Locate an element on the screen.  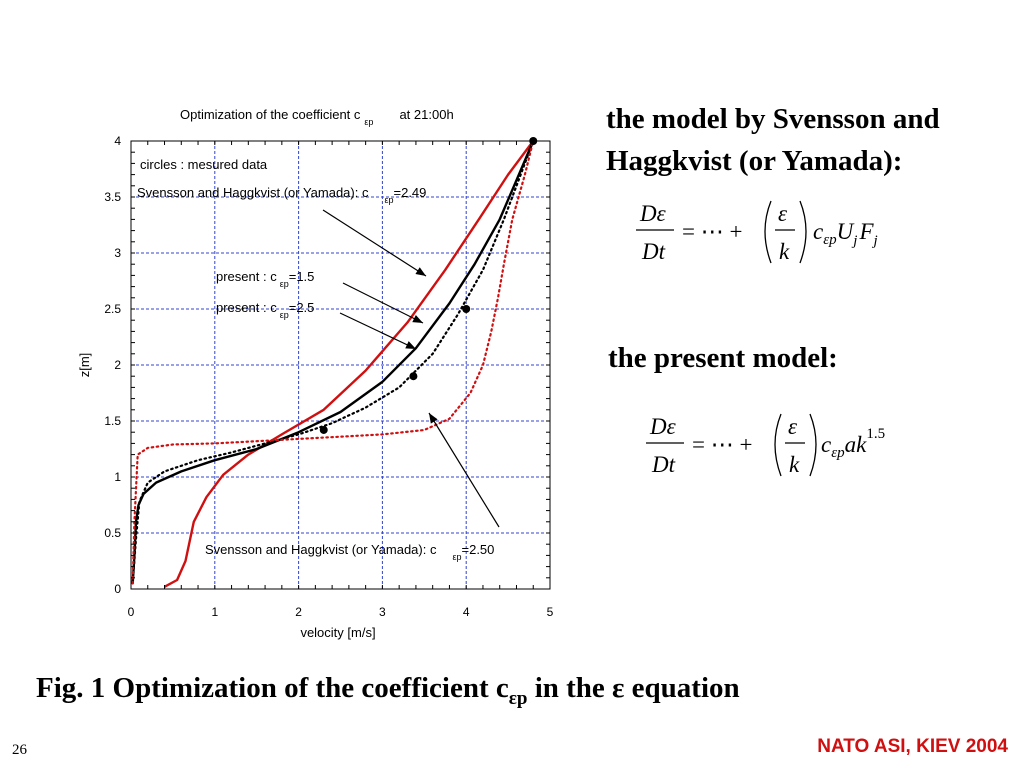
x-tick-label: 1 is located at coordinates (214, 612).